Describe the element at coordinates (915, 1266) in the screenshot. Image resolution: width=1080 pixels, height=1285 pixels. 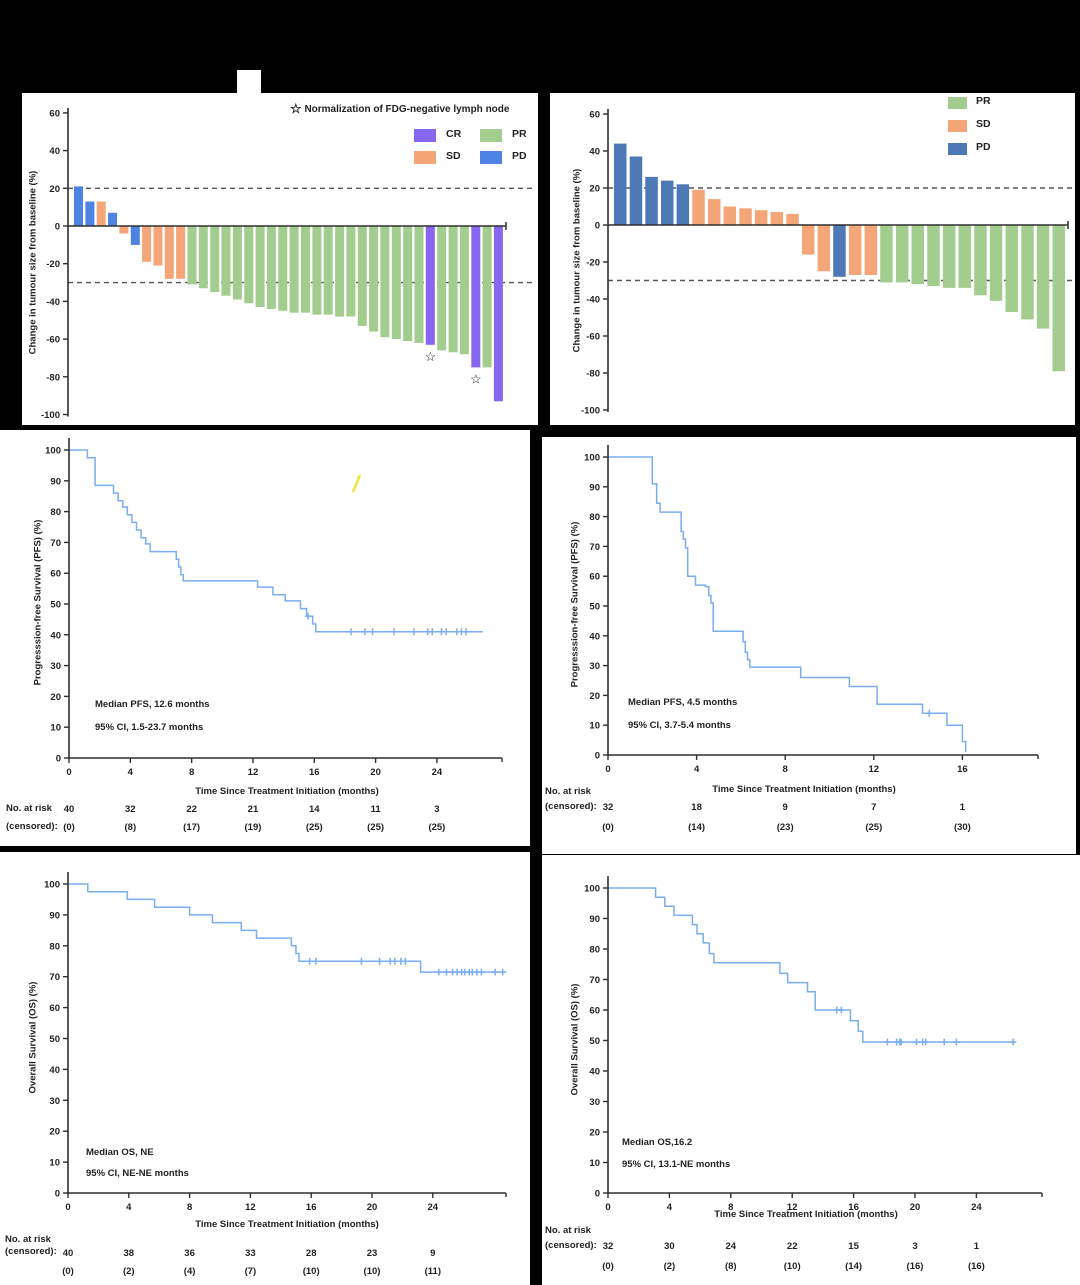
I see `at-risk-censored: (16)` at that location.